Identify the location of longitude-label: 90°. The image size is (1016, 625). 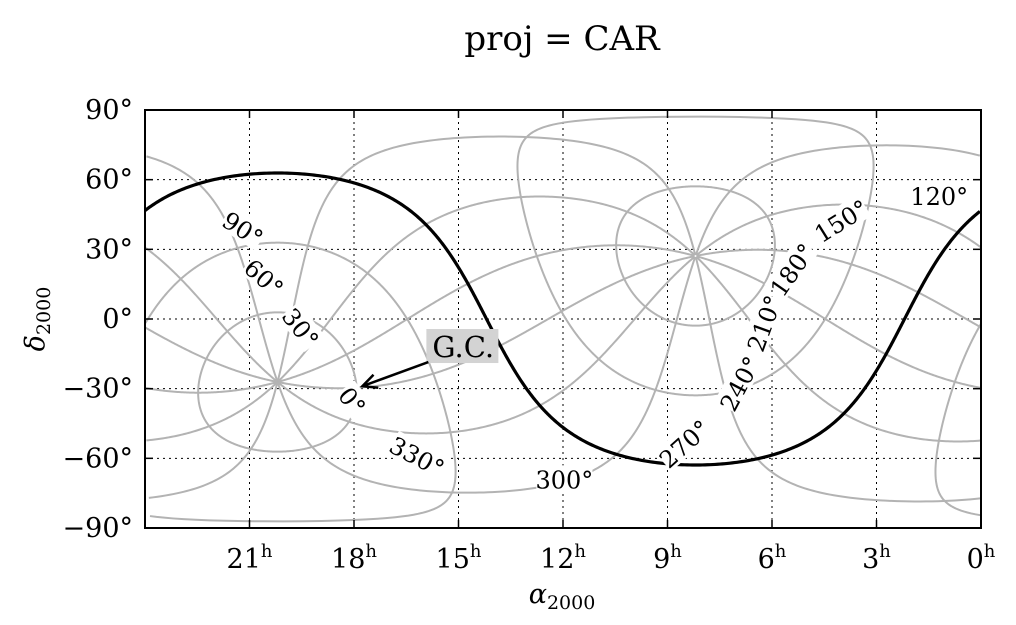
(243, 229).